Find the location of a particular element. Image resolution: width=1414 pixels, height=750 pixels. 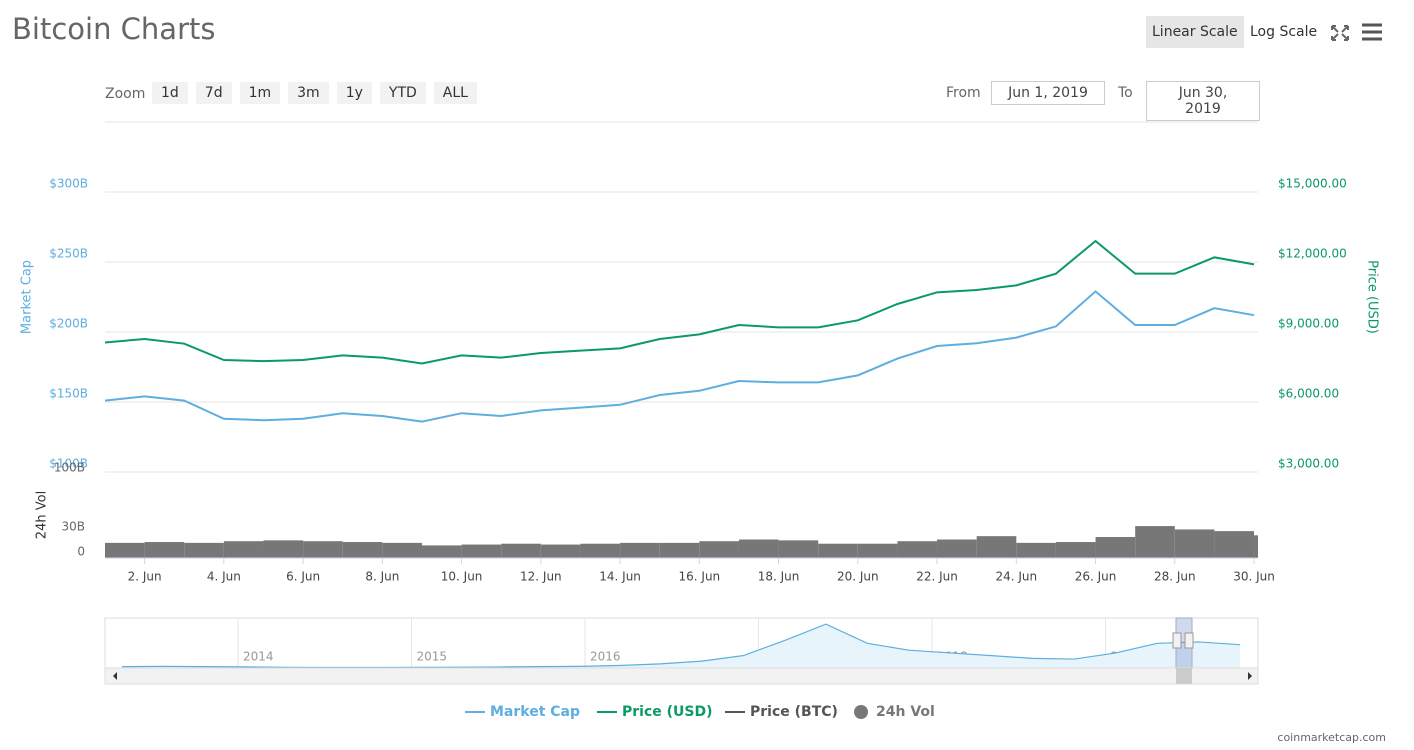

y-tick-label: $300B is located at coordinates (68, 184).